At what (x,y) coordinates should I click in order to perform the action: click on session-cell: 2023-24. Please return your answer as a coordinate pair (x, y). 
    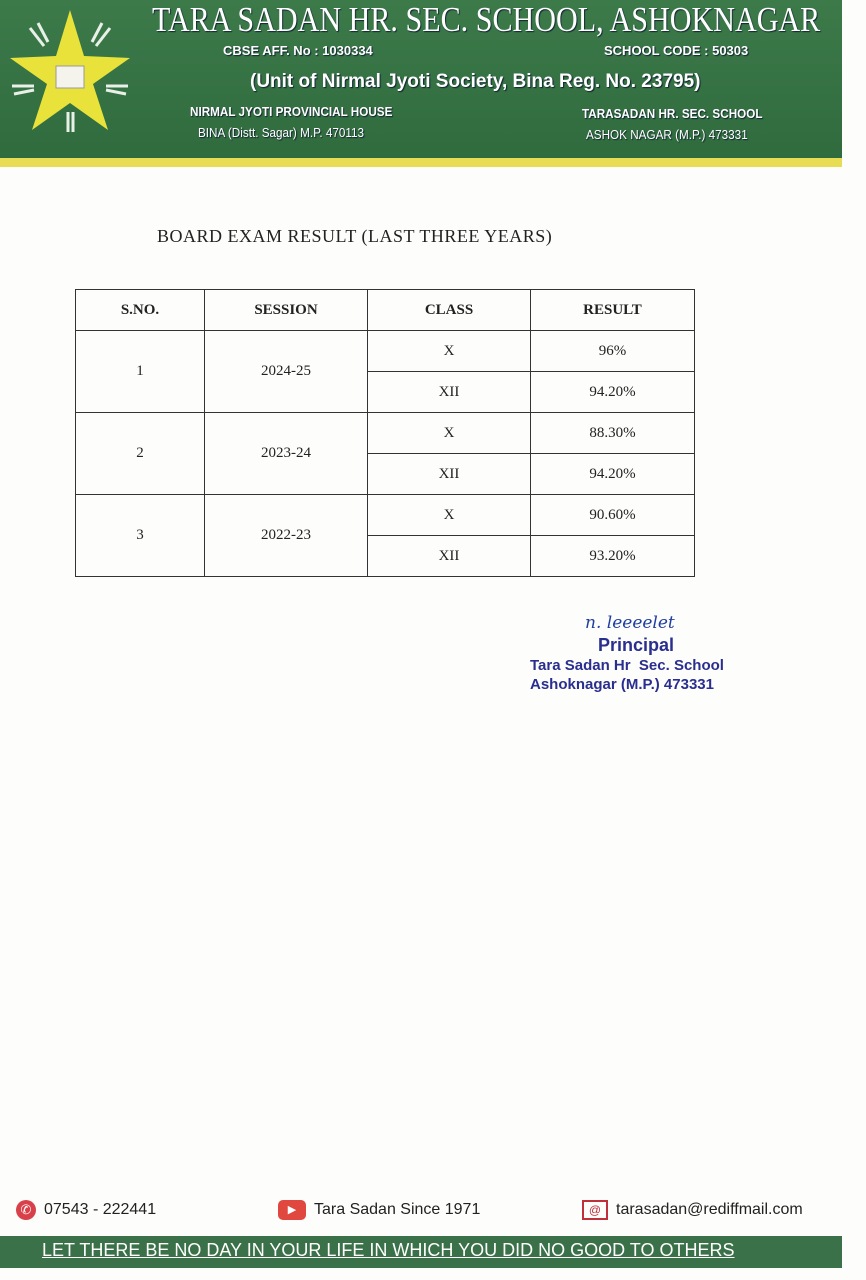
    Looking at the image, I should click on (286, 453).